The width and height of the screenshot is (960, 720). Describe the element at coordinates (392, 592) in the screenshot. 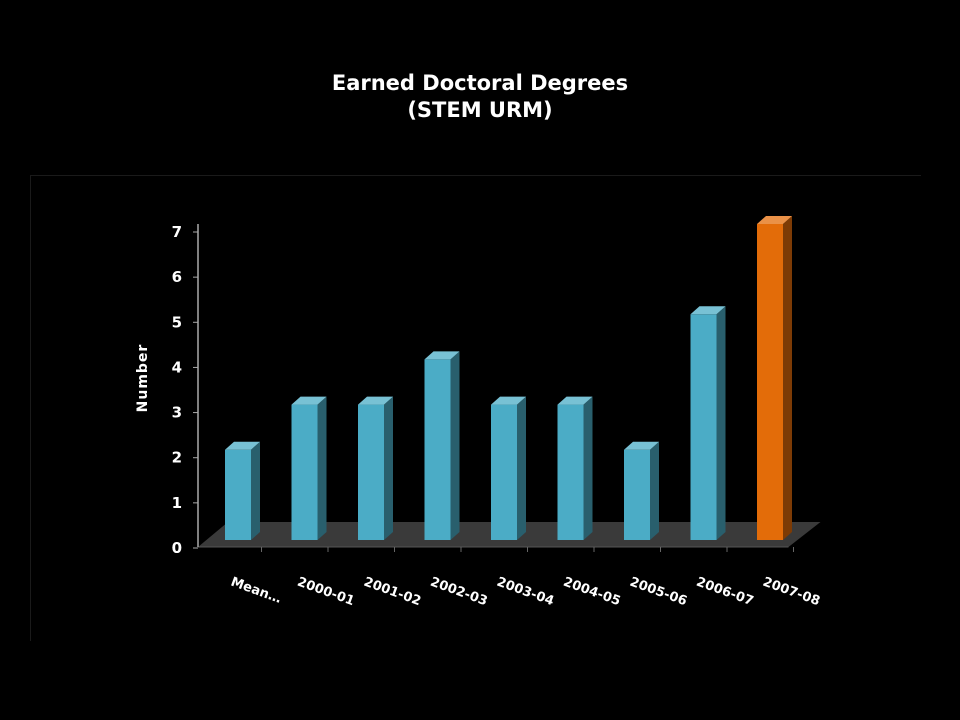

I see `x-tick-label: 2001-02` at that location.